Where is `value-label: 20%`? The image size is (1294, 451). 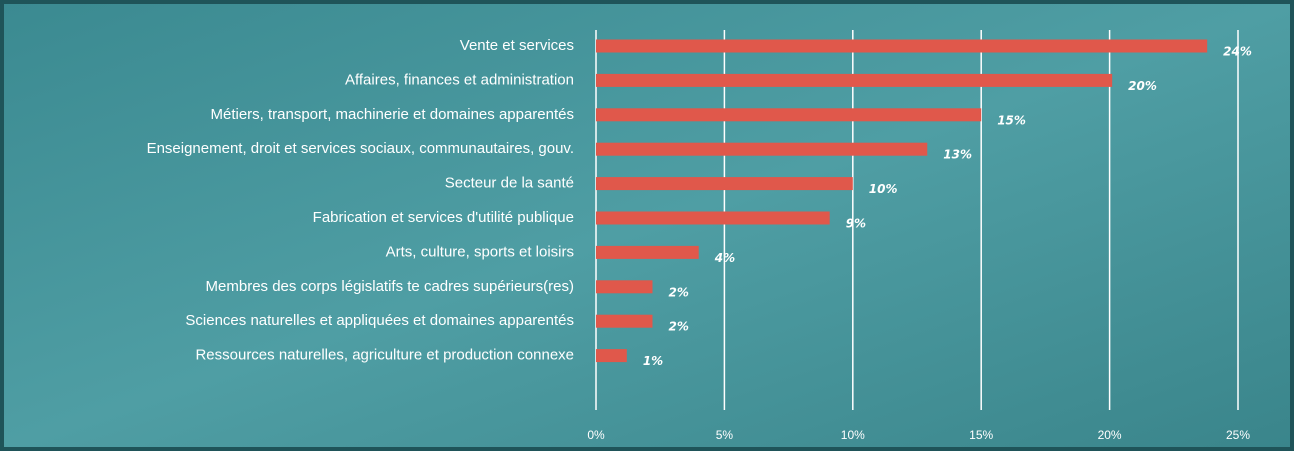
value-label: 20% is located at coordinates (1142, 86).